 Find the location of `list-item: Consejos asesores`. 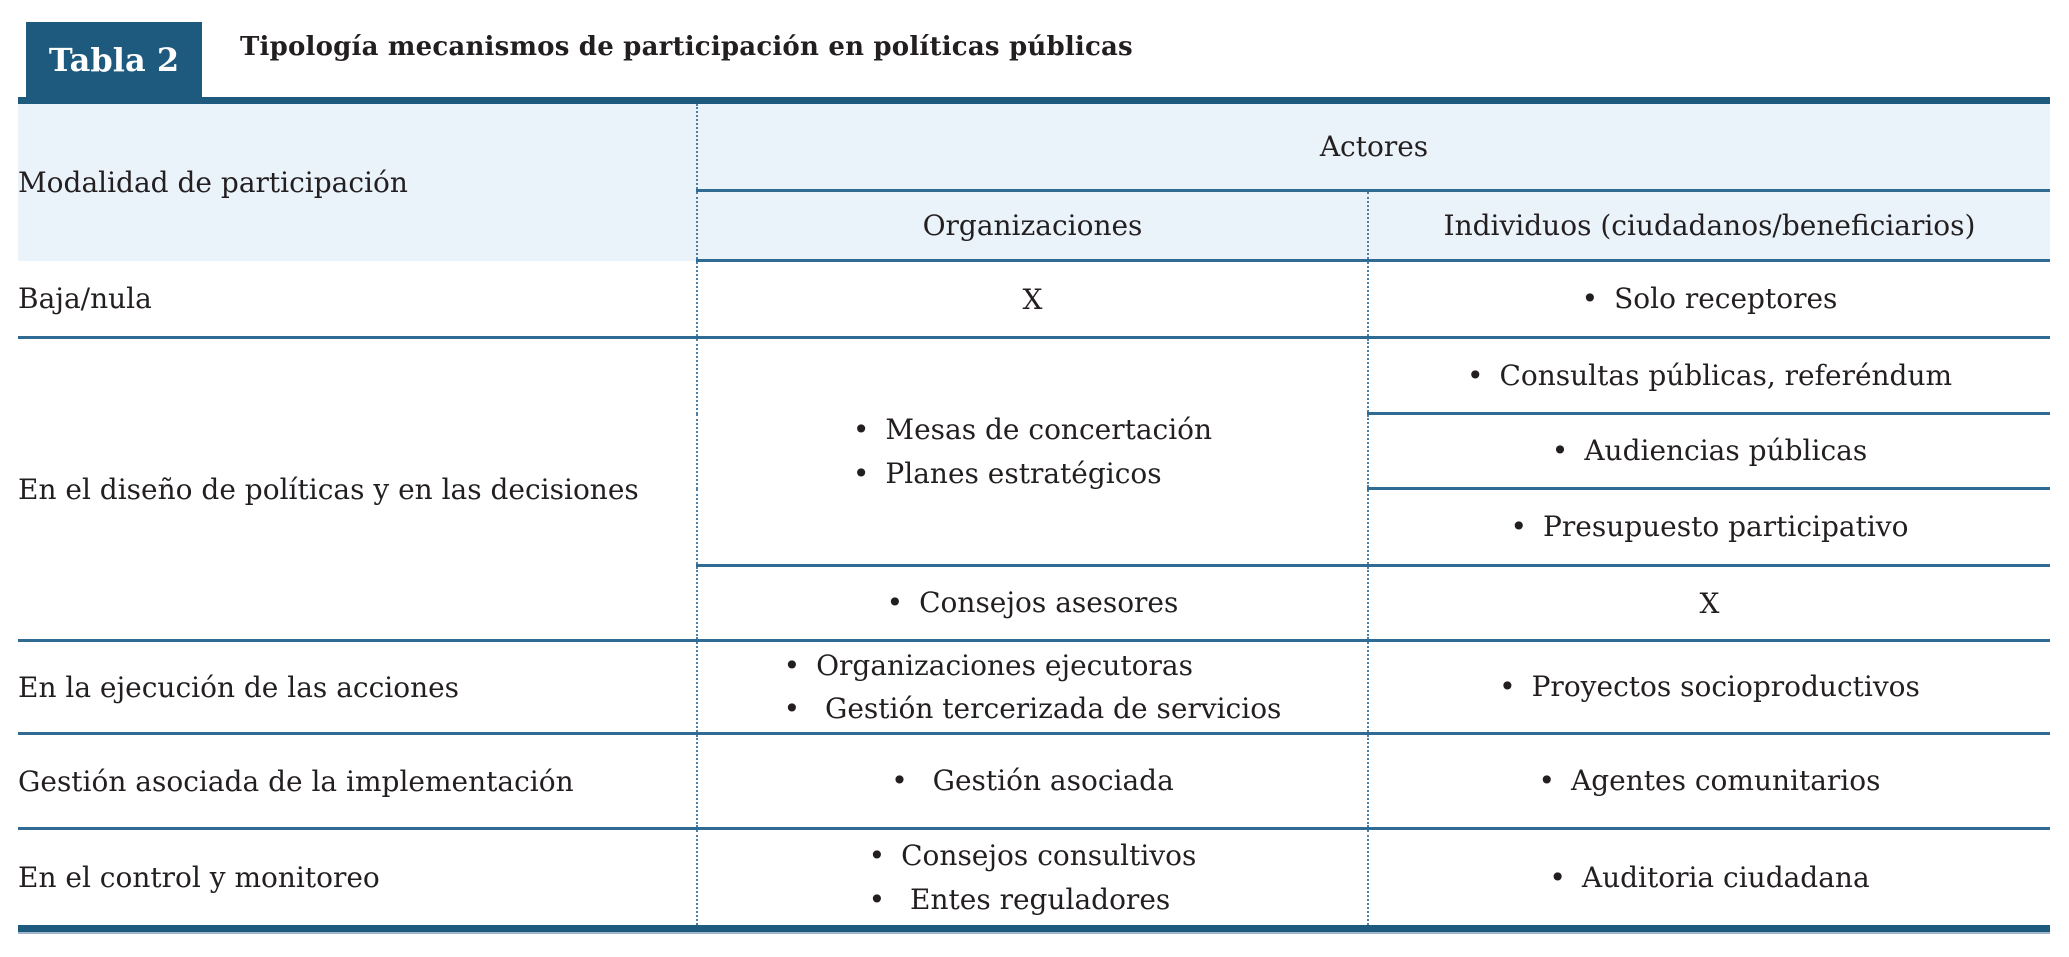

list-item: Consejos asesores is located at coordinates (1033, 602).